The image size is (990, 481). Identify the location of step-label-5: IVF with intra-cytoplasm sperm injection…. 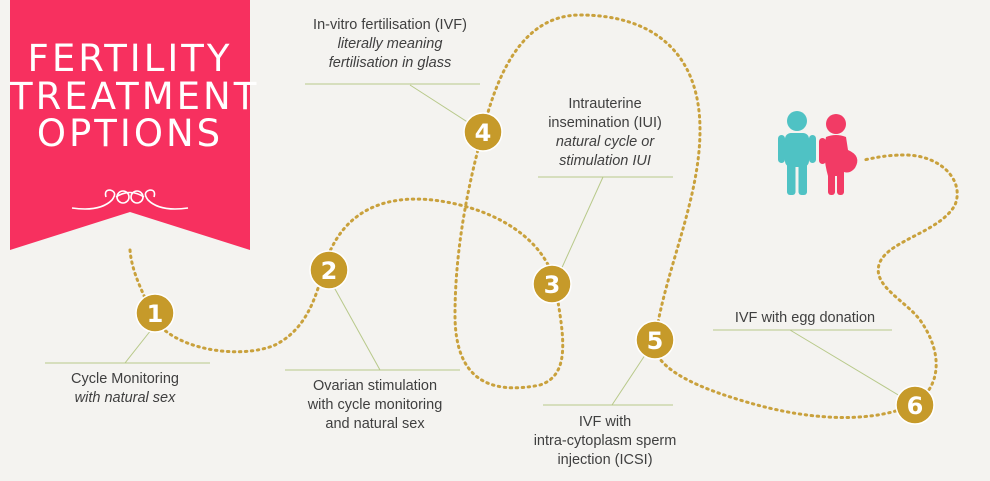
(605, 441).